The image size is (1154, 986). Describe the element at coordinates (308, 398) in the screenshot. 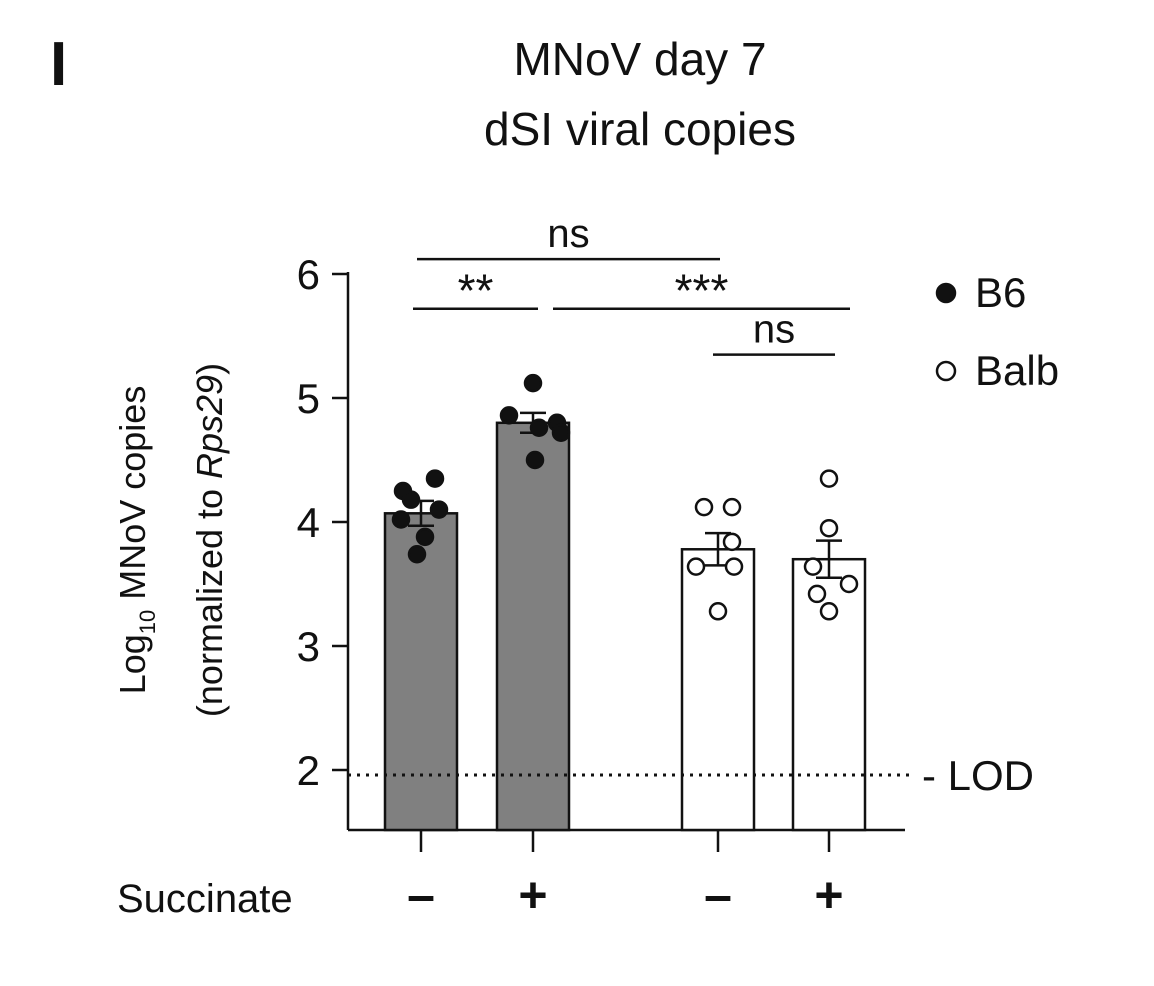

I see `y-tick-label: 5` at that location.